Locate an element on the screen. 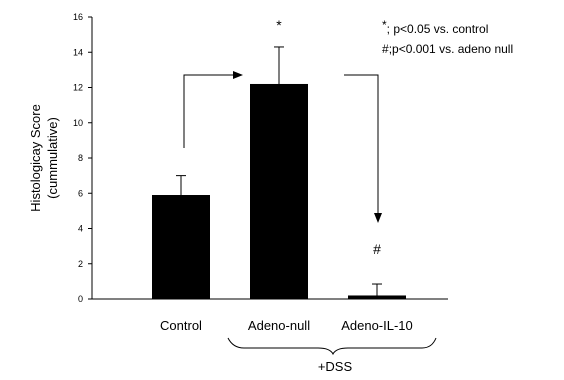  y-axis-label-line-2: (cummulative) is located at coordinates (52, 158).